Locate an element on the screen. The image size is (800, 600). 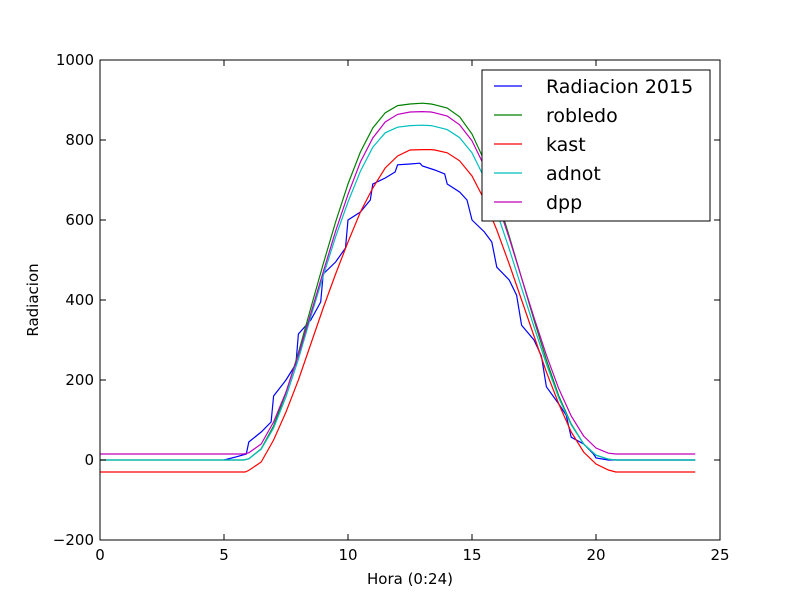
y-tick-label: 600 is located at coordinates (79, 220).